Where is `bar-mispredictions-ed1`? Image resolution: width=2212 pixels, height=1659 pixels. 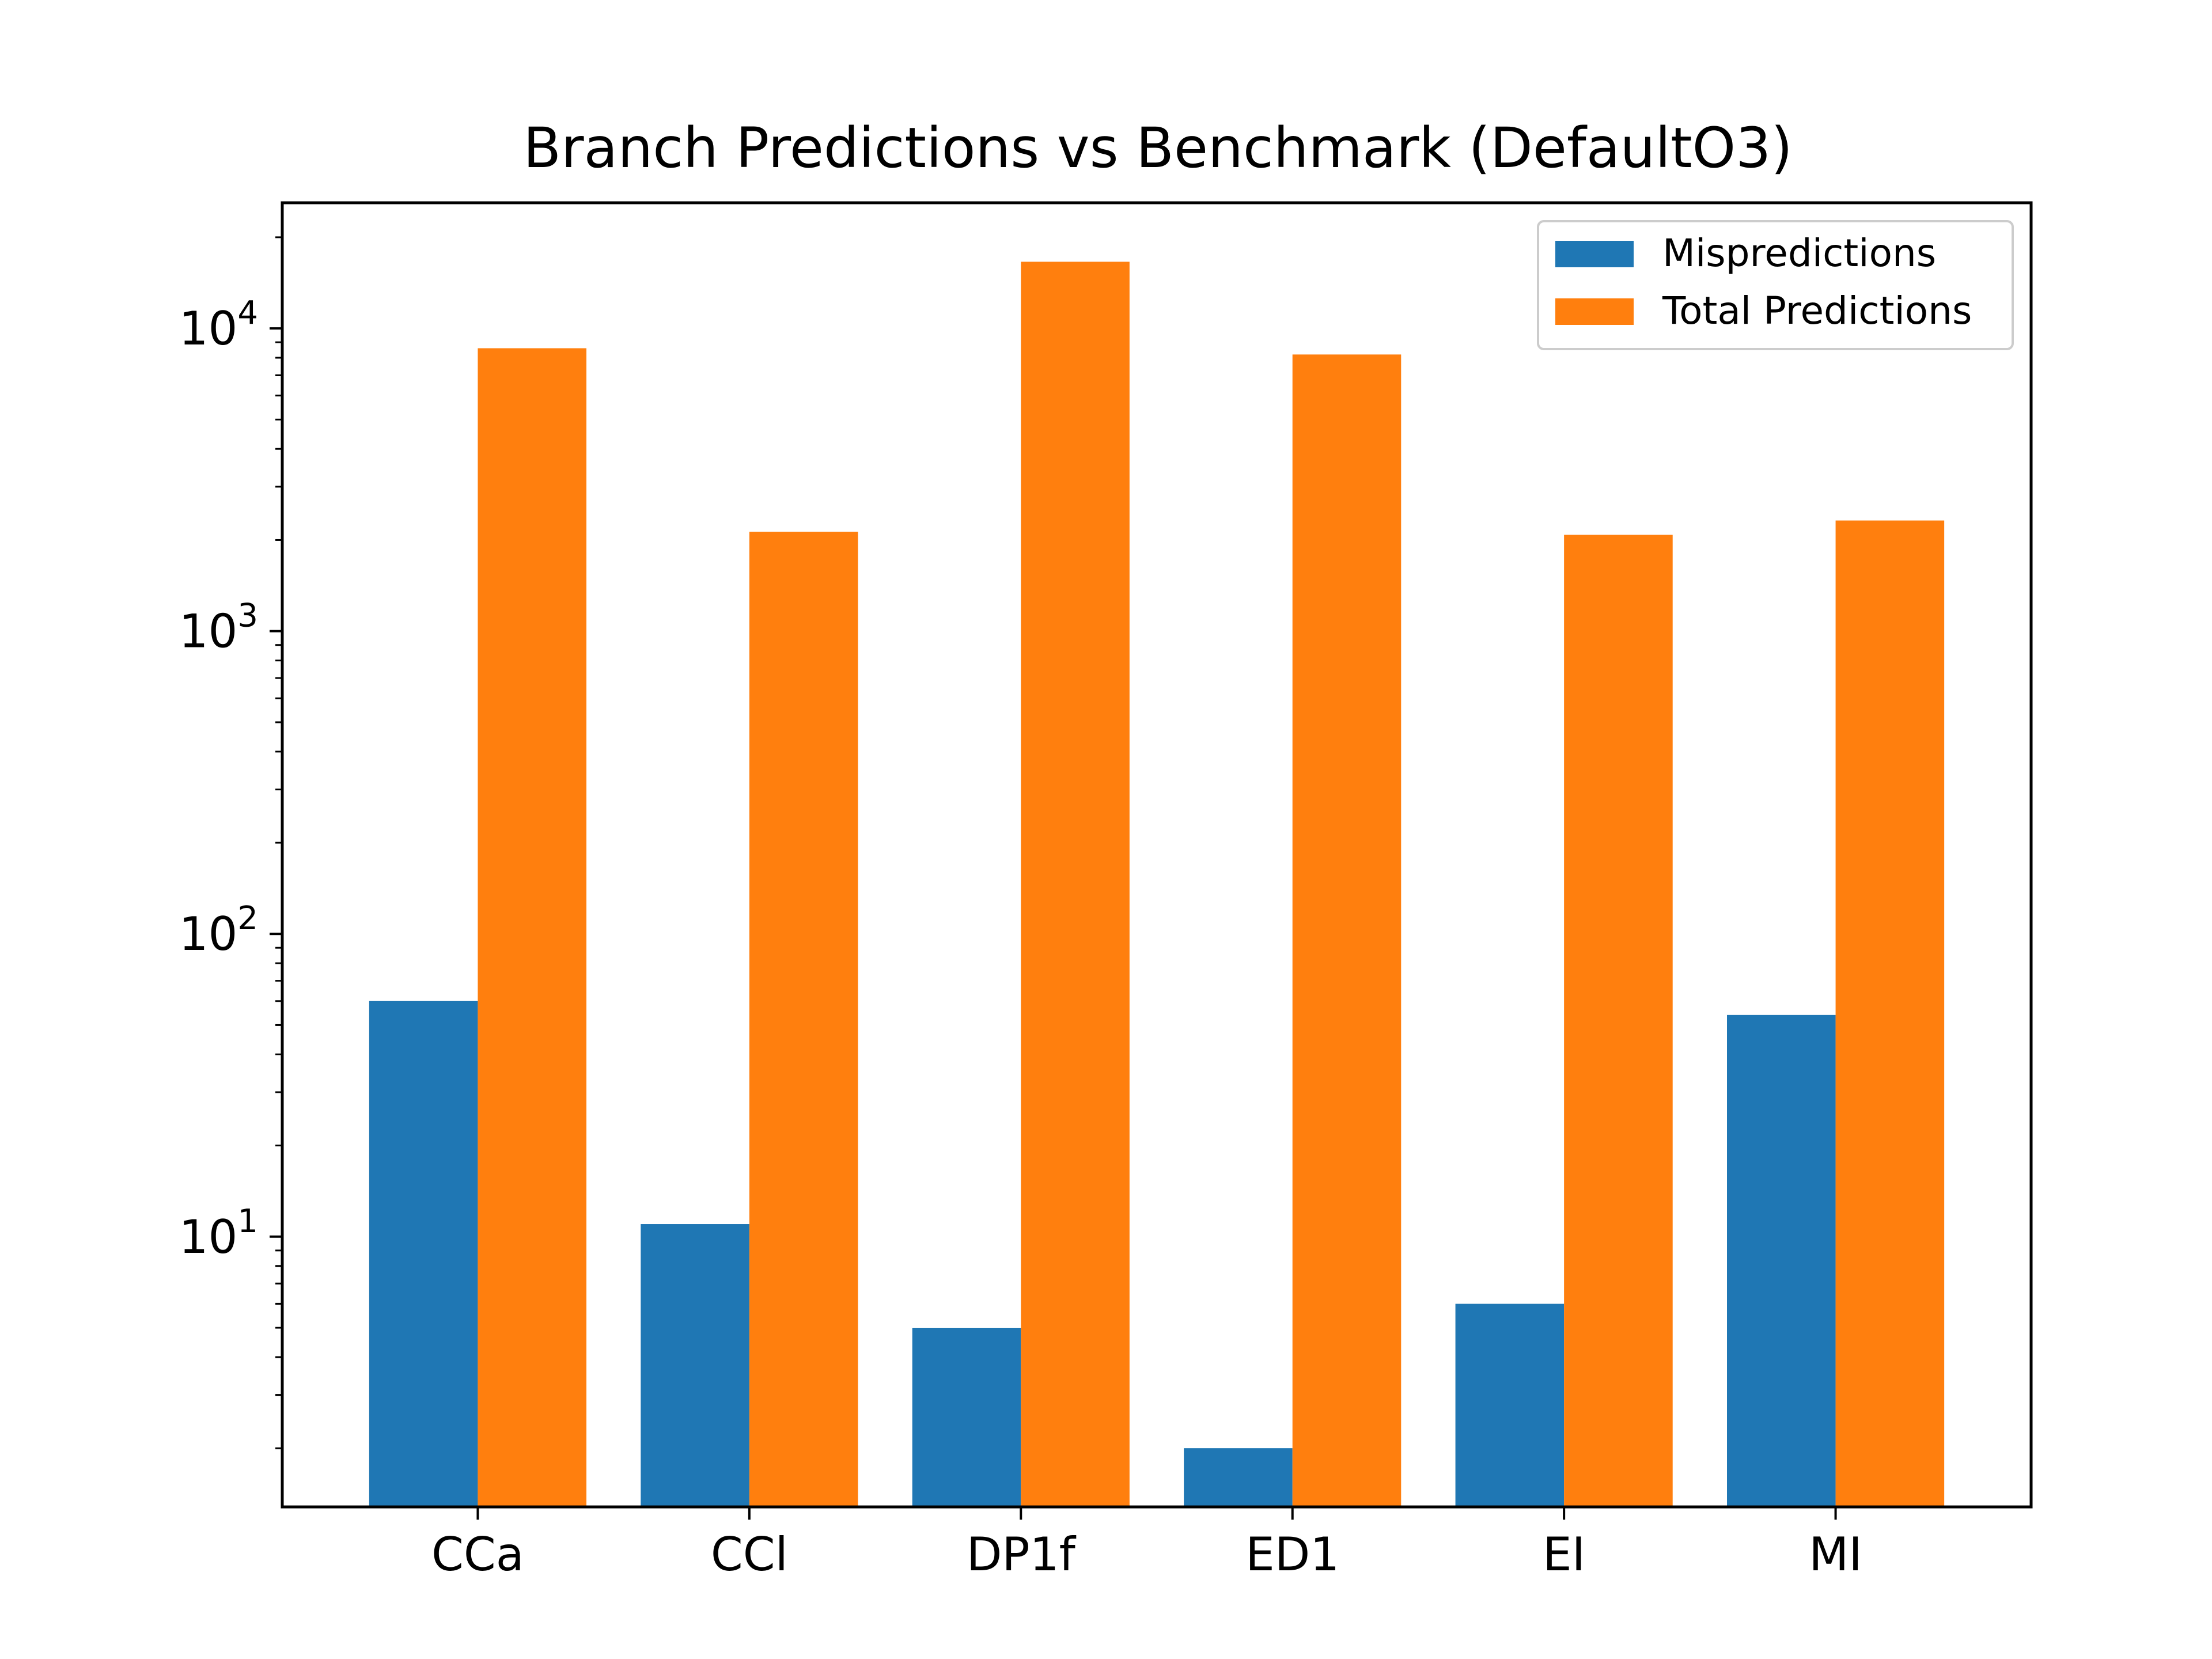
bar-mispredictions-ed1 is located at coordinates (1238, 1477).